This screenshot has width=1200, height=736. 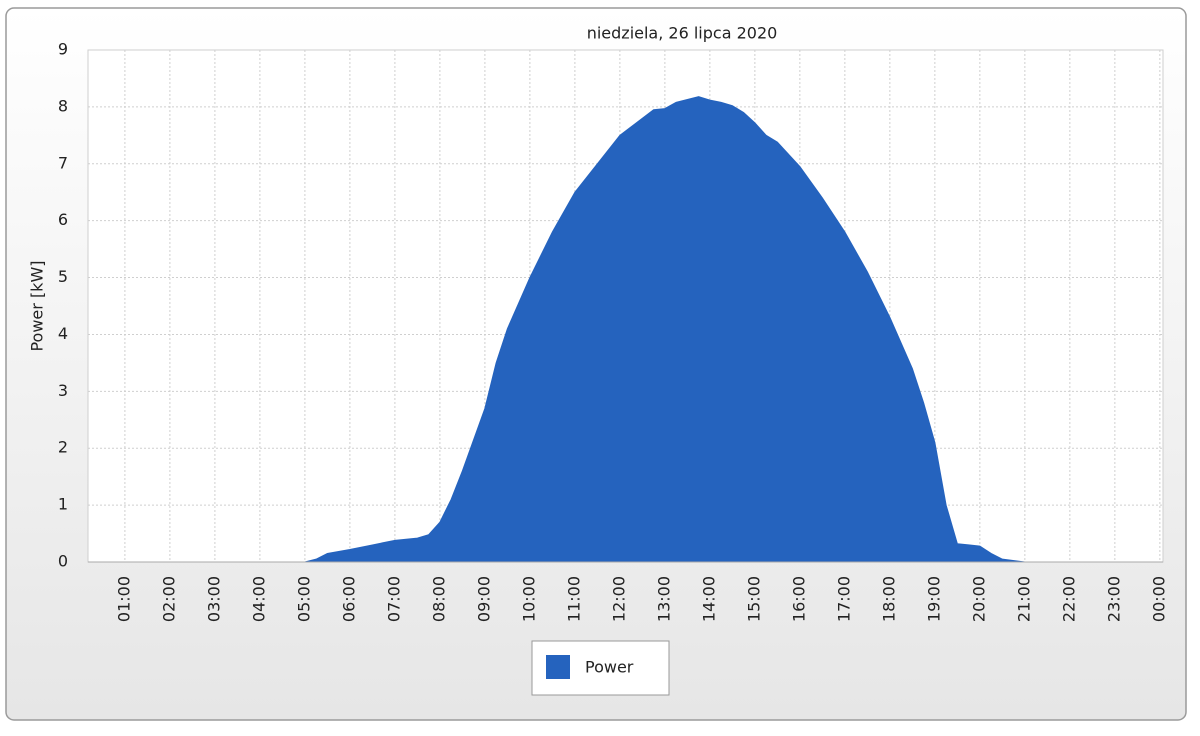 I want to click on y-tick-label: 9, so click(x=63, y=49).